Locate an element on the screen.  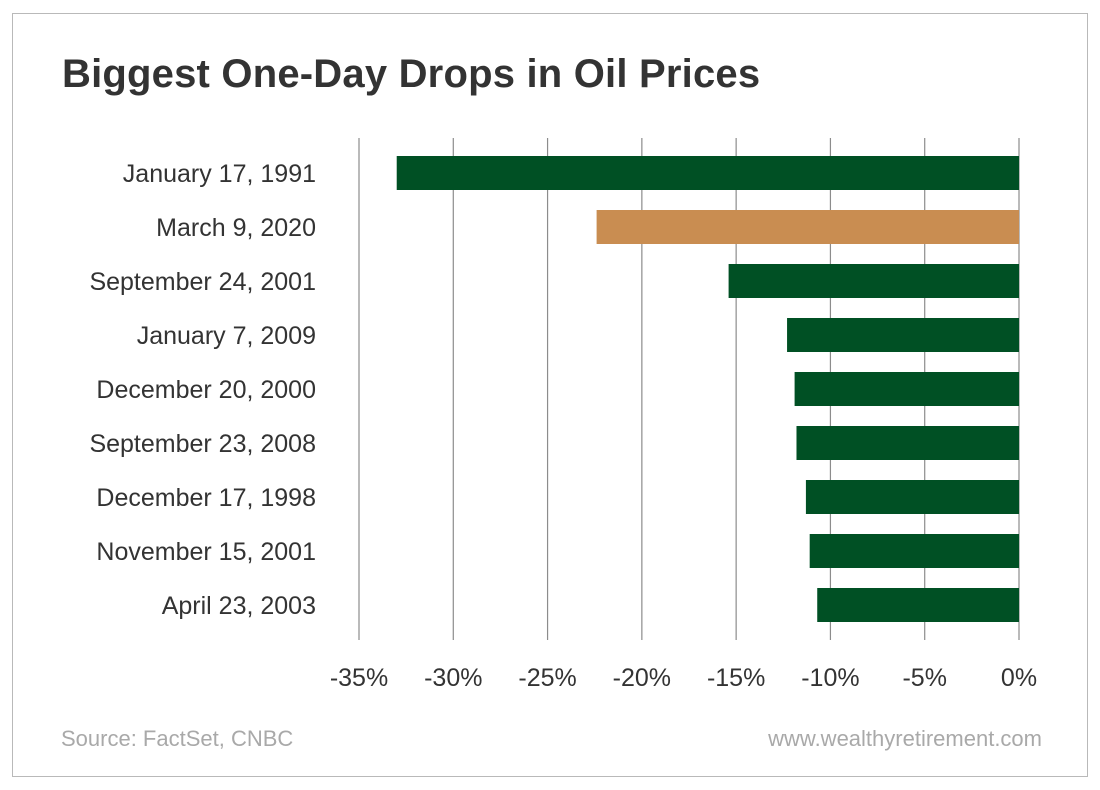
category-label: January 17, 1991 is located at coordinates (219, 174).